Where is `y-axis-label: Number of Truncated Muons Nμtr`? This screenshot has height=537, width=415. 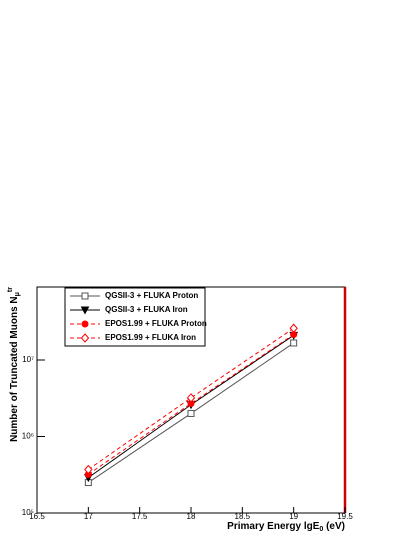 y-axis-label: Number of Truncated Muons Nμtr is located at coordinates (14, 364).